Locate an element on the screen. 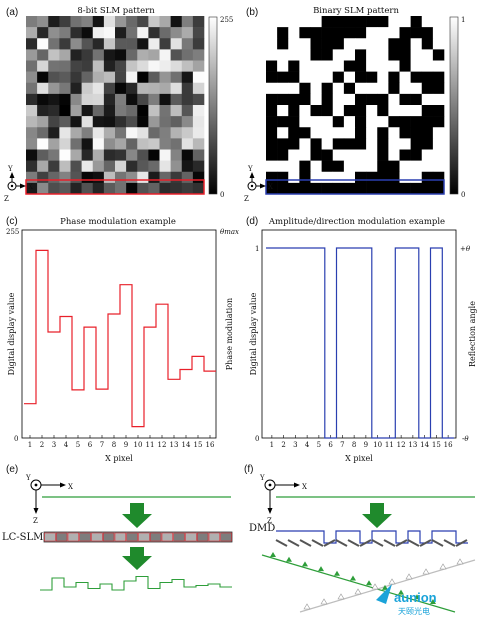 The height and width of the screenshot is (623, 483). axis-y-b: Y is located at coordinates (250, 169).